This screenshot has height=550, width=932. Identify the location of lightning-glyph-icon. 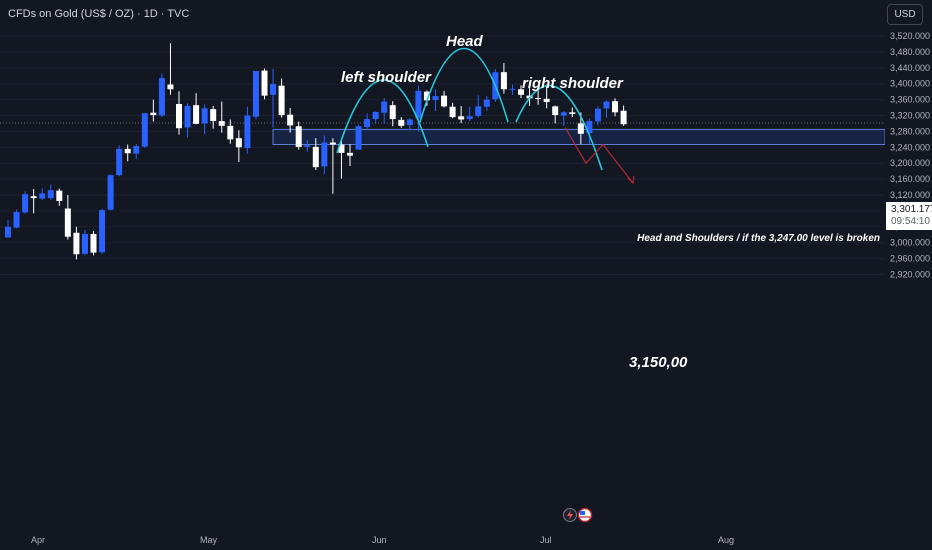
(570, 515).